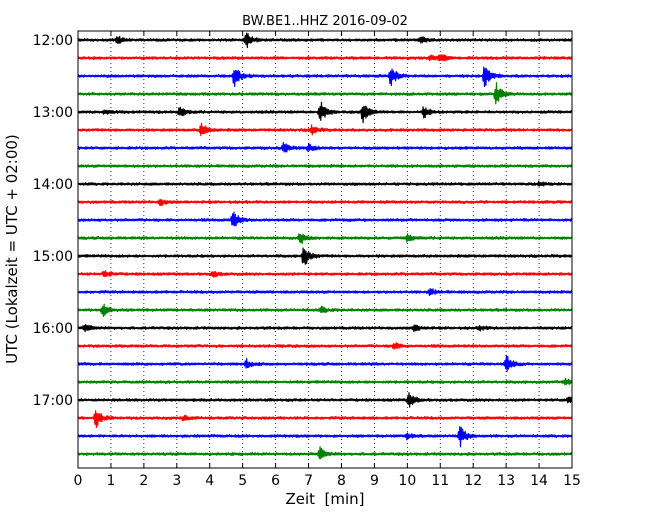 The width and height of the screenshot is (650, 520). I want to click on y-tick-label: 12:00, so click(53, 41).